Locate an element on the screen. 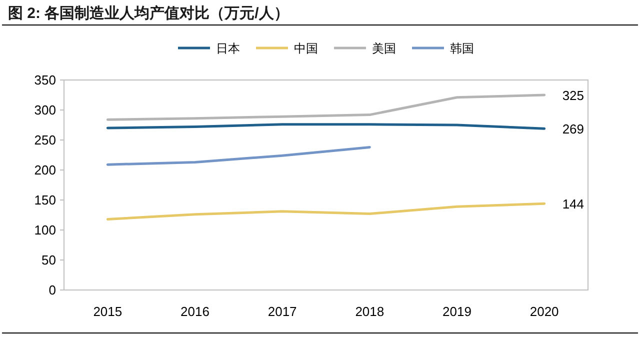 This screenshot has height=342, width=640. y-tick-label: 0 is located at coordinates (52, 290).